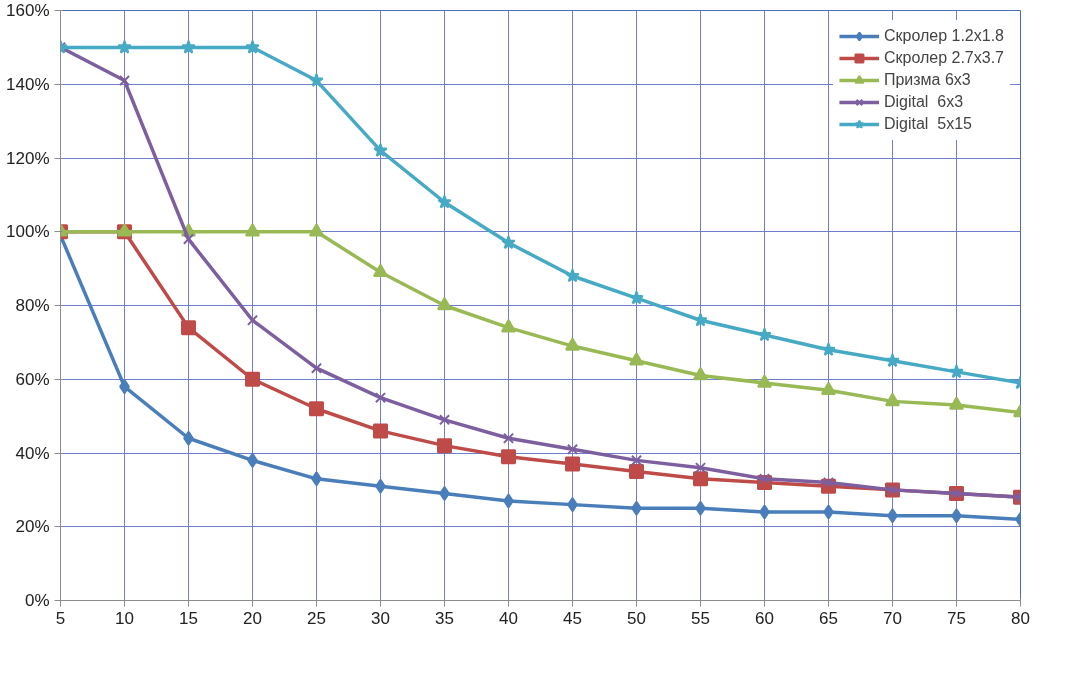 This screenshot has width=1071, height=677. Describe the element at coordinates (943, 58) in the screenshot. I see `legend-label: Скролер 2.7x3.7` at that location.